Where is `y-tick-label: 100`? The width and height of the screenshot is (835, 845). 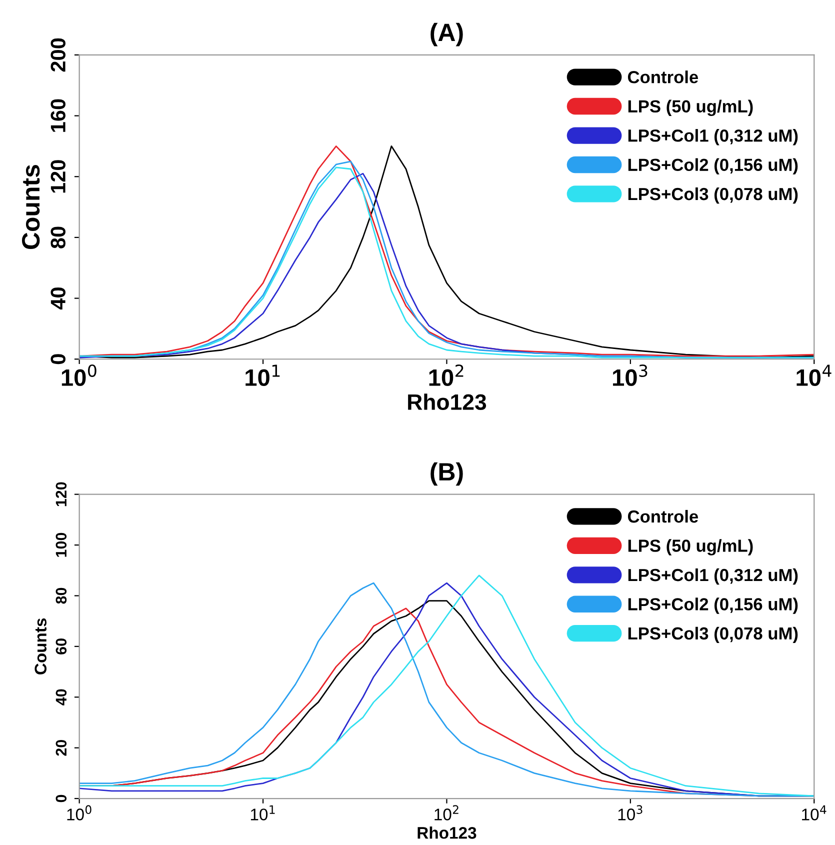
y-tick-label: 100 is located at coordinates (61, 544).